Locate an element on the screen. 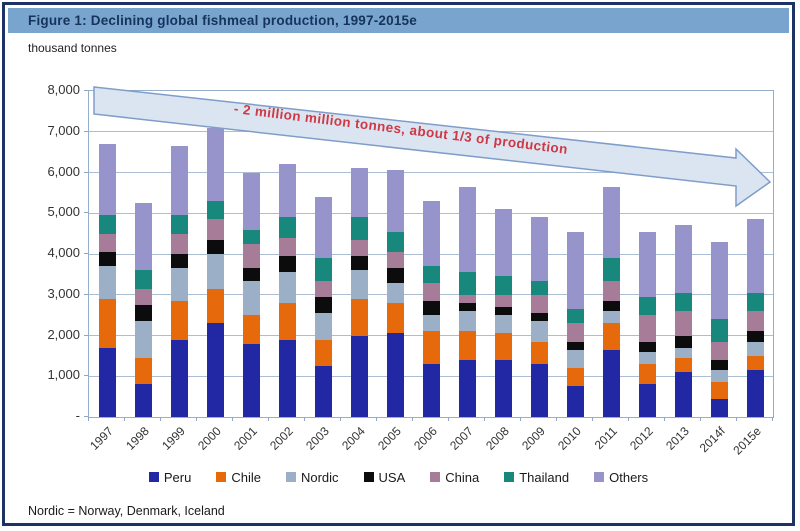 This screenshot has height=531, width=800. bar-segment-peru-1999 is located at coordinates (179, 378).